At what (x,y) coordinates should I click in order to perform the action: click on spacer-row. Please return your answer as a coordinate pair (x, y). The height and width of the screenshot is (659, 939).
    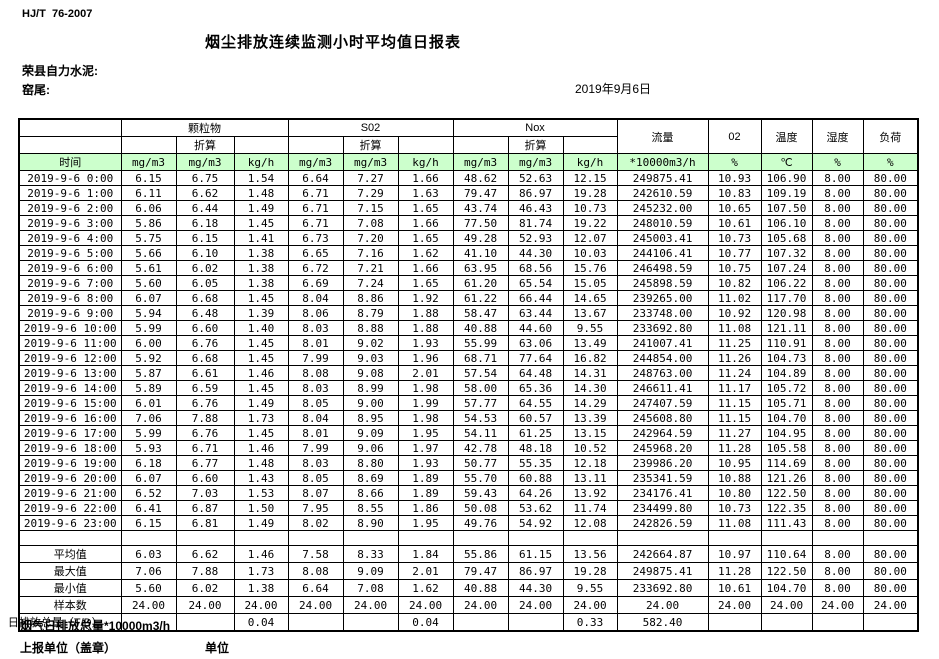
    Looking at the image, I should click on (468, 538).